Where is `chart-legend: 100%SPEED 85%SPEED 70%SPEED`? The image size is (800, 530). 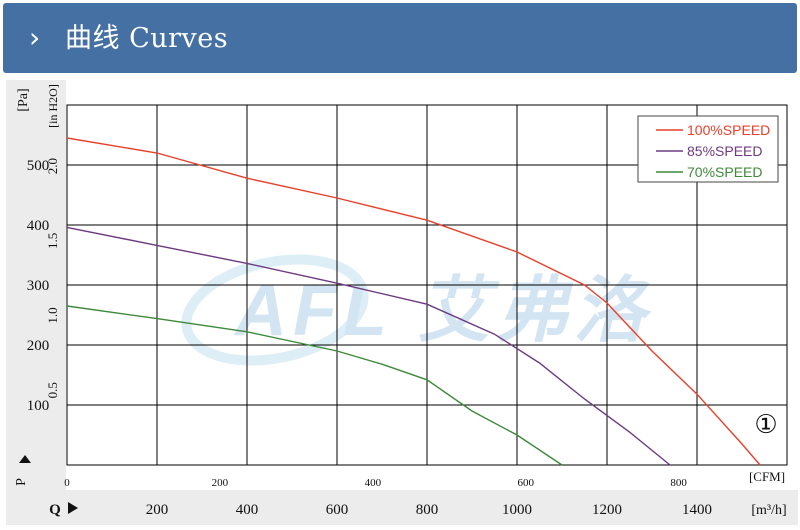 chart-legend: 100%SPEED 85%SPEED 70%SPEED is located at coordinates (708, 149).